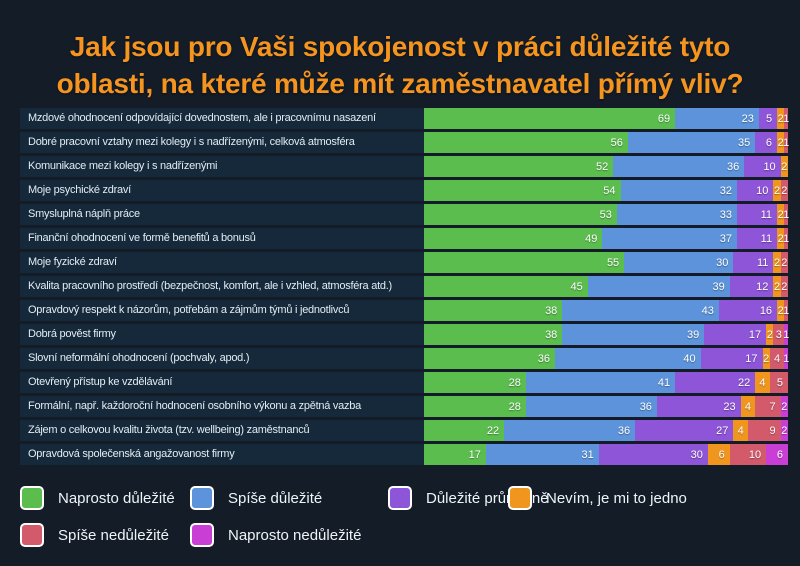 The width and height of the screenshot is (800, 566). What do you see at coordinates (769, 166) in the screenshot?
I see `segment-value: 10` at bounding box center [769, 166].